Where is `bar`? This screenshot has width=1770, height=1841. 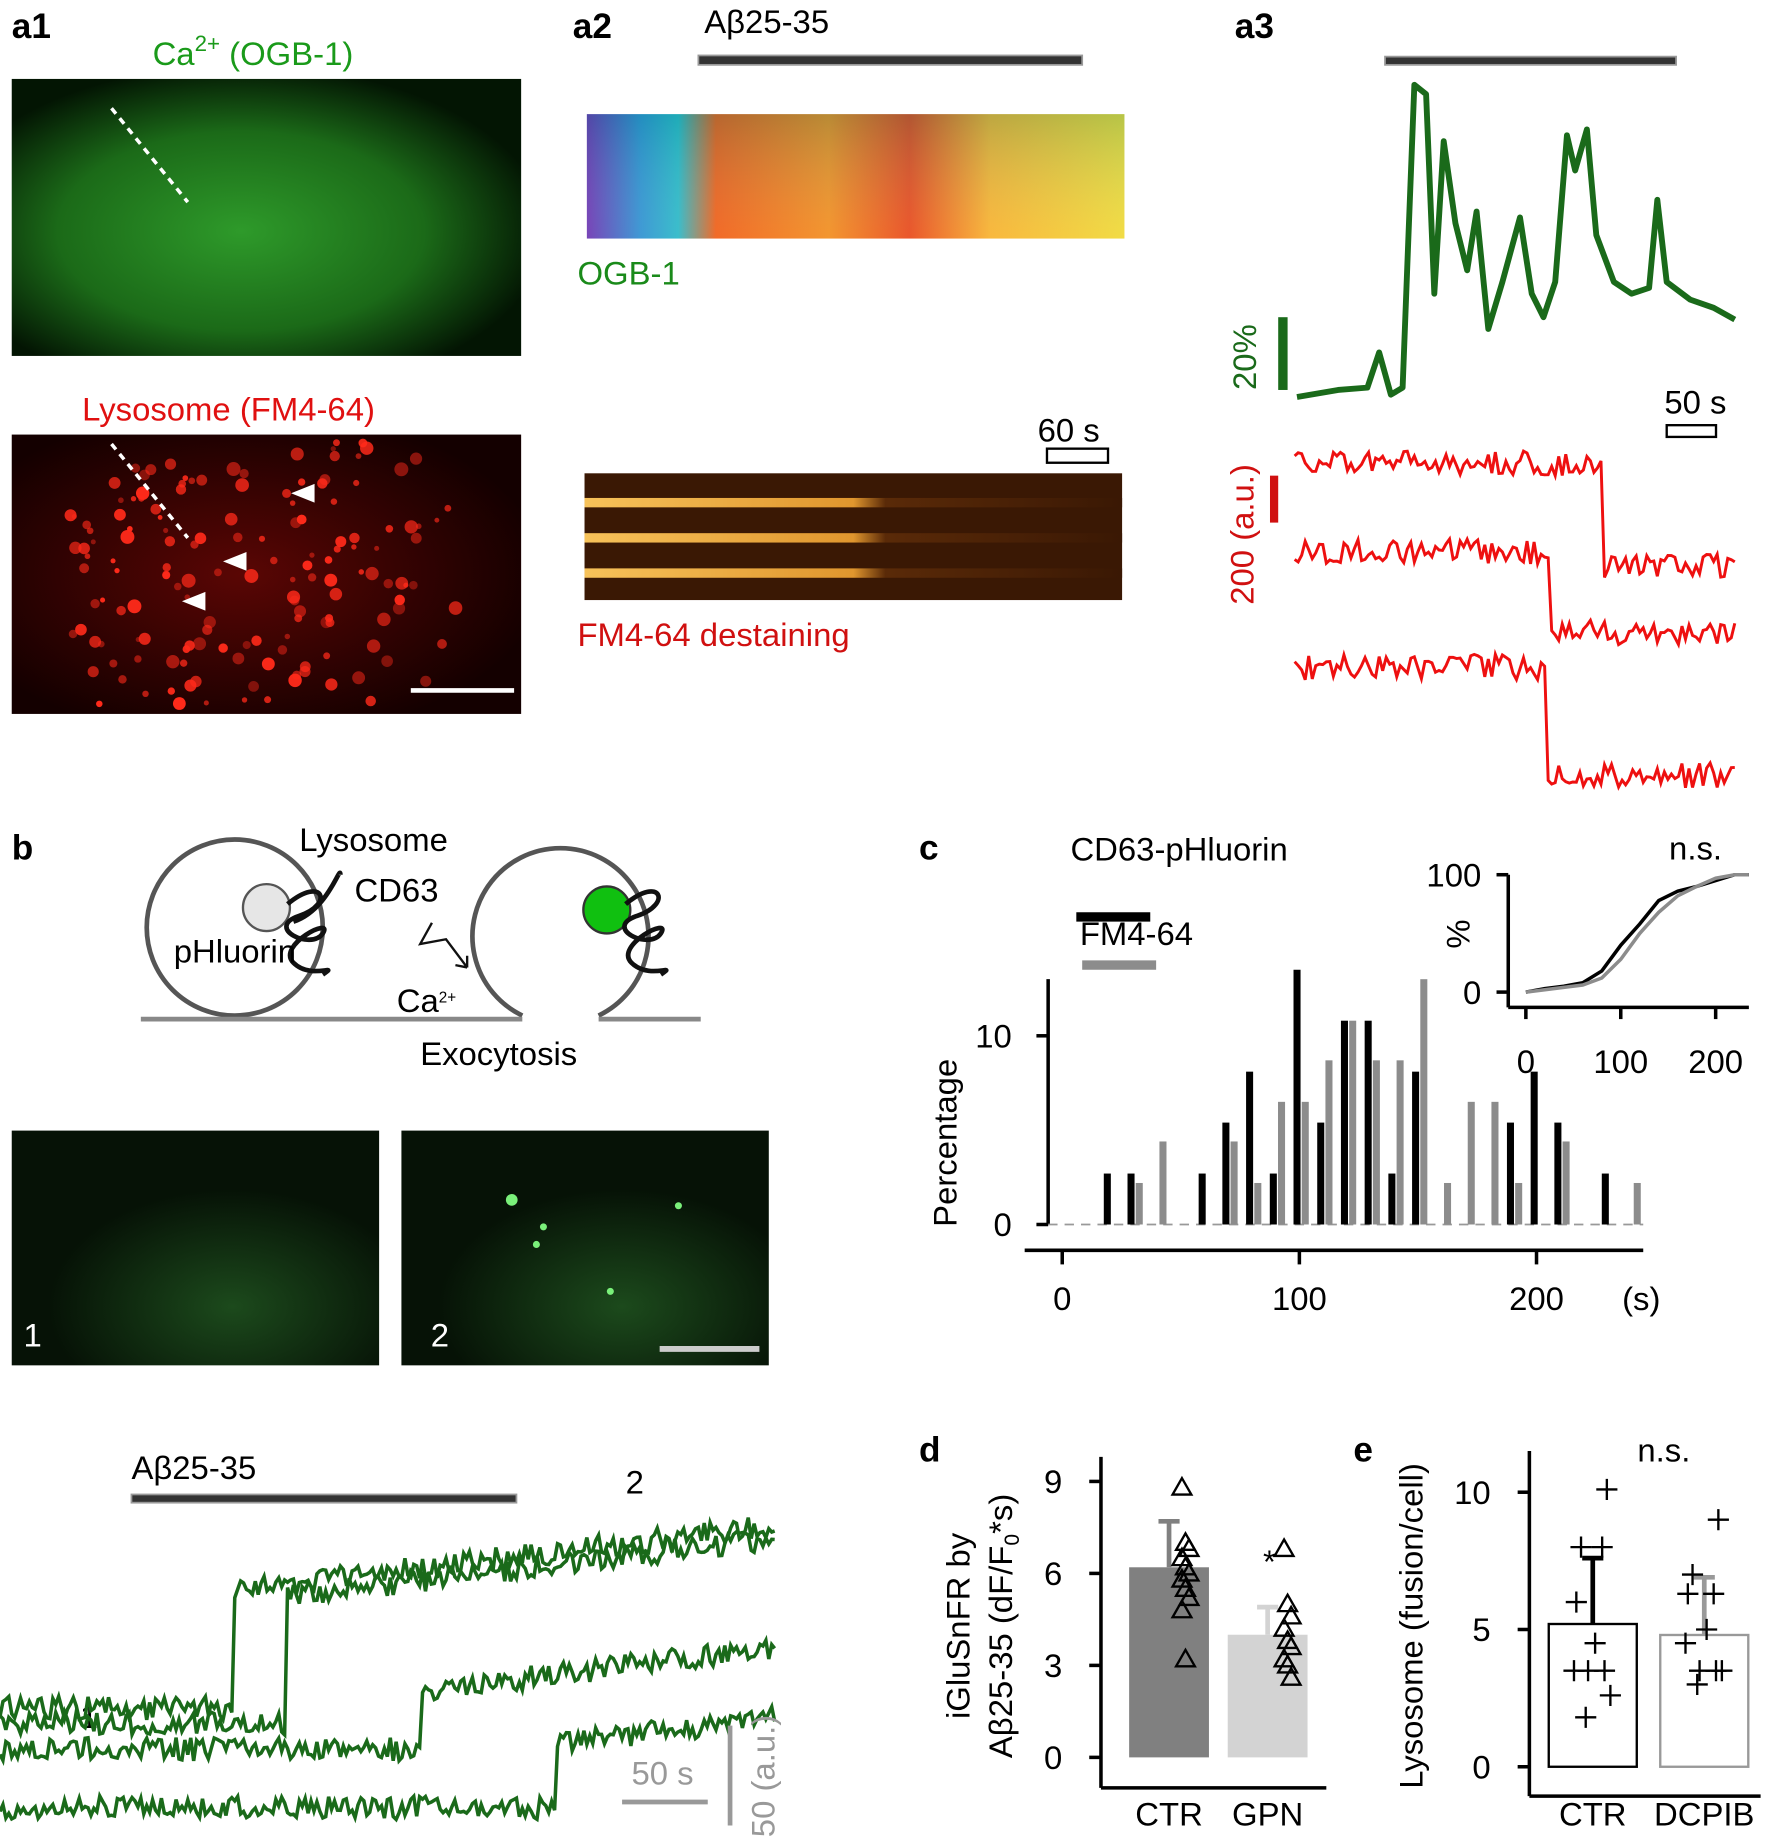 bar is located at coordinates (1704, 1700).